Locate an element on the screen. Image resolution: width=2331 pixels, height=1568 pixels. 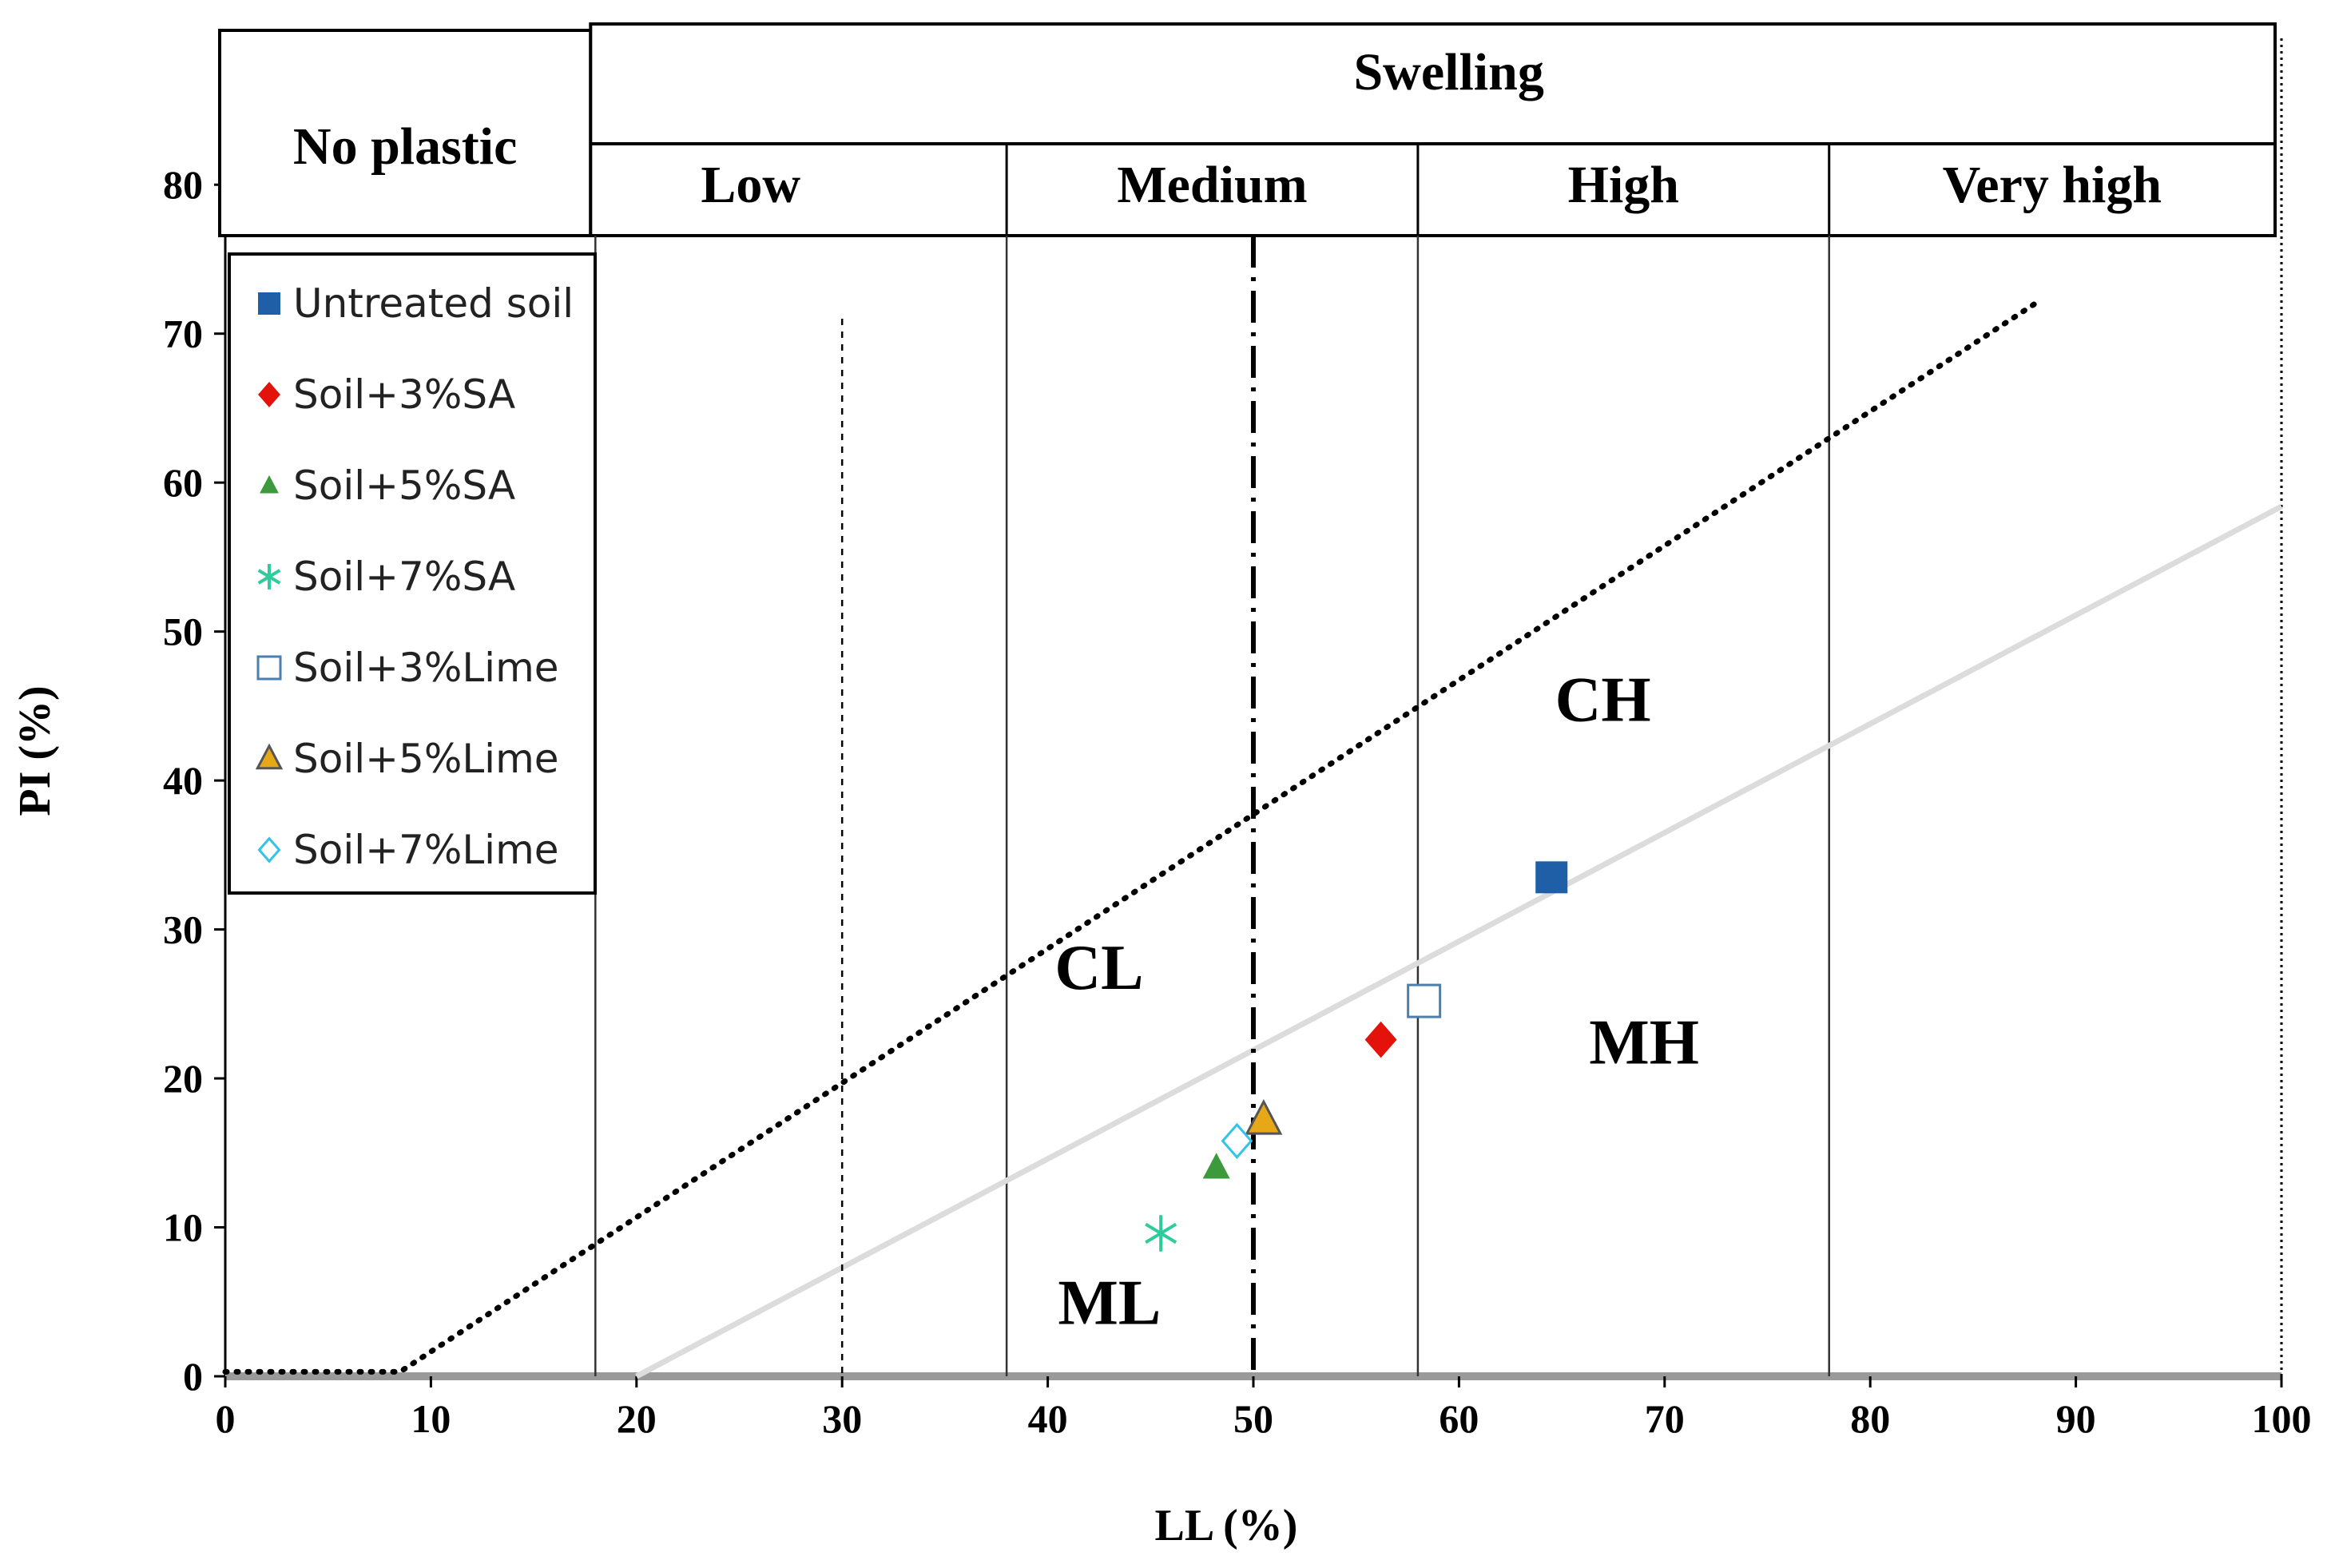
x-tick-label: 70 is located at coordinates (1665, 1418).